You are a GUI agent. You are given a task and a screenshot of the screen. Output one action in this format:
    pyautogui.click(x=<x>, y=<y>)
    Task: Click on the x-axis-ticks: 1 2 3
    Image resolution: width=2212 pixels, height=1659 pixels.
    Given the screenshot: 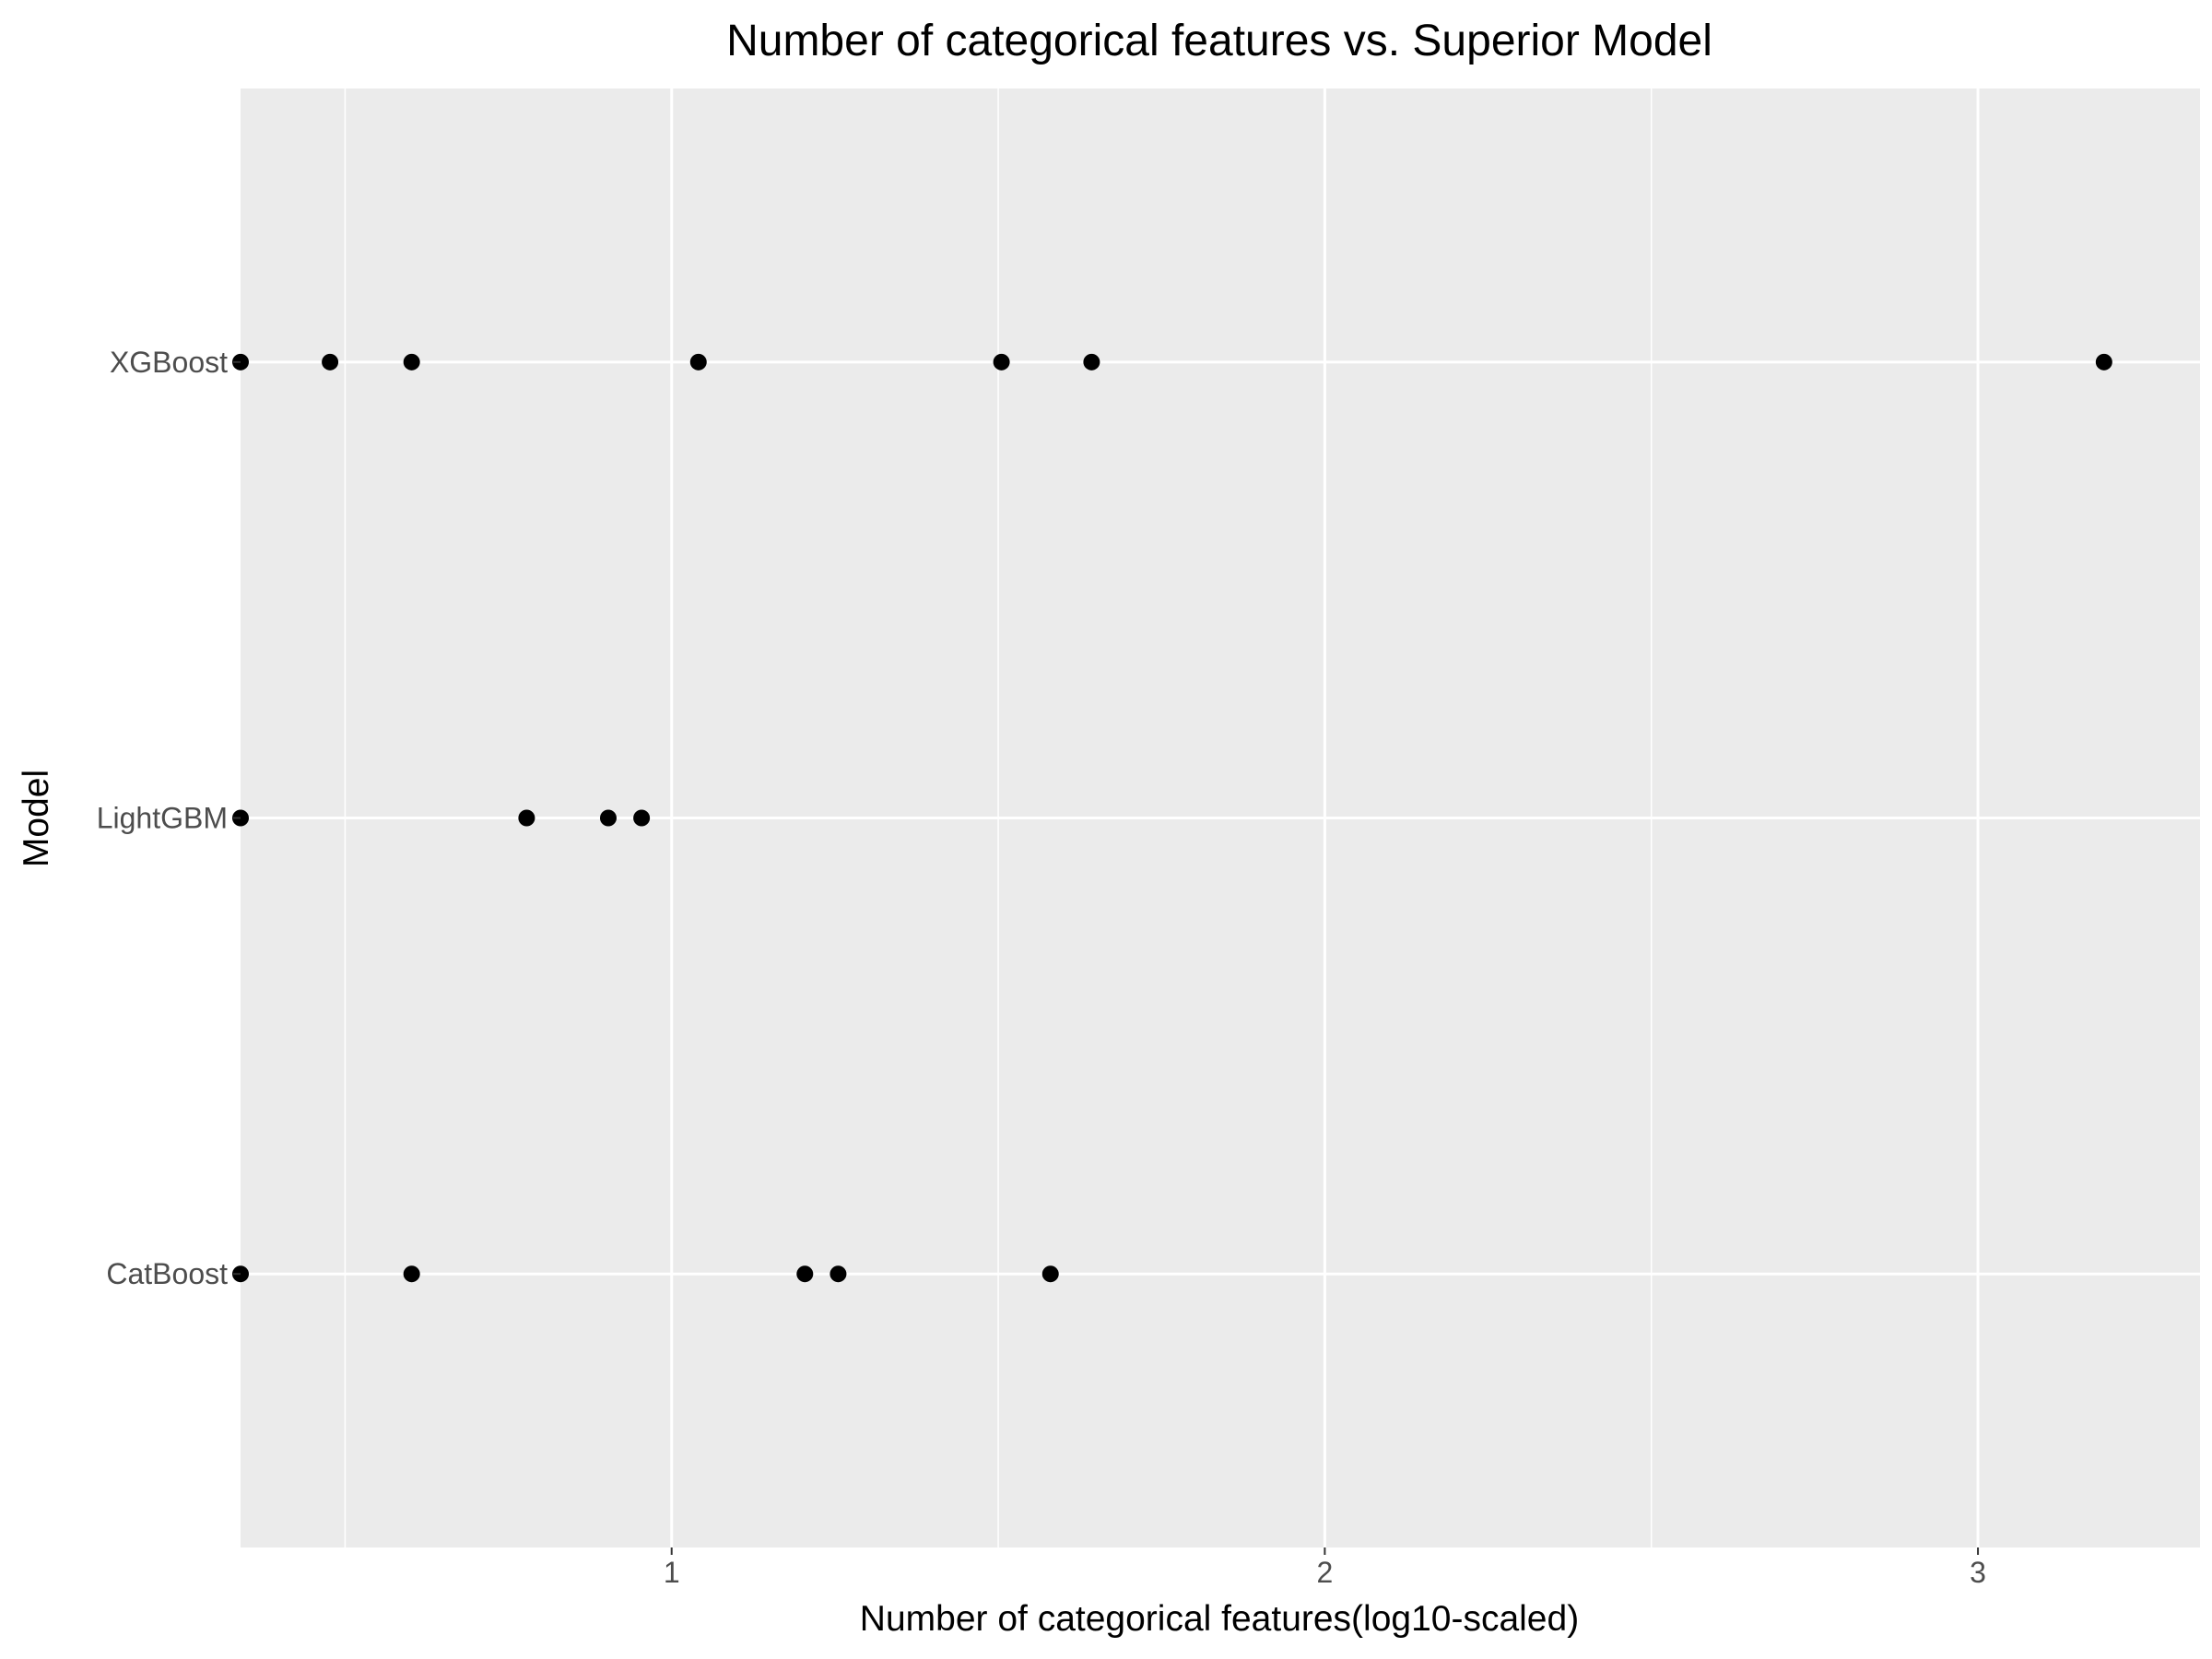 What is the action you would take?
    pyautogui.click(x=1325, y=1568)
    